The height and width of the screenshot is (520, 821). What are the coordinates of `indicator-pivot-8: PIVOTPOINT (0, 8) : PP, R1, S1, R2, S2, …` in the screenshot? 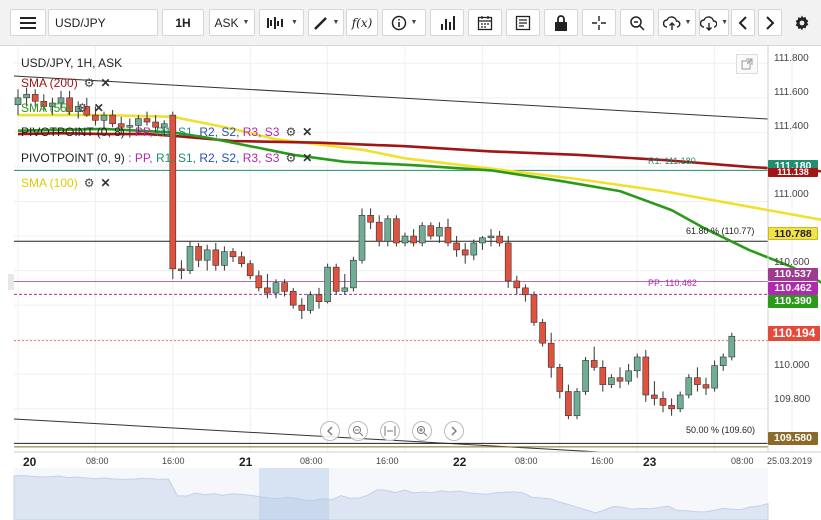 It's located at (166, 132).